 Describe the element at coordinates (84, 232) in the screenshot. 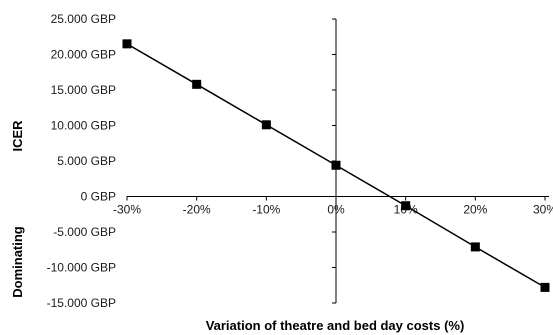

I see `y-tick-label: -5.000 GBP` at that location.